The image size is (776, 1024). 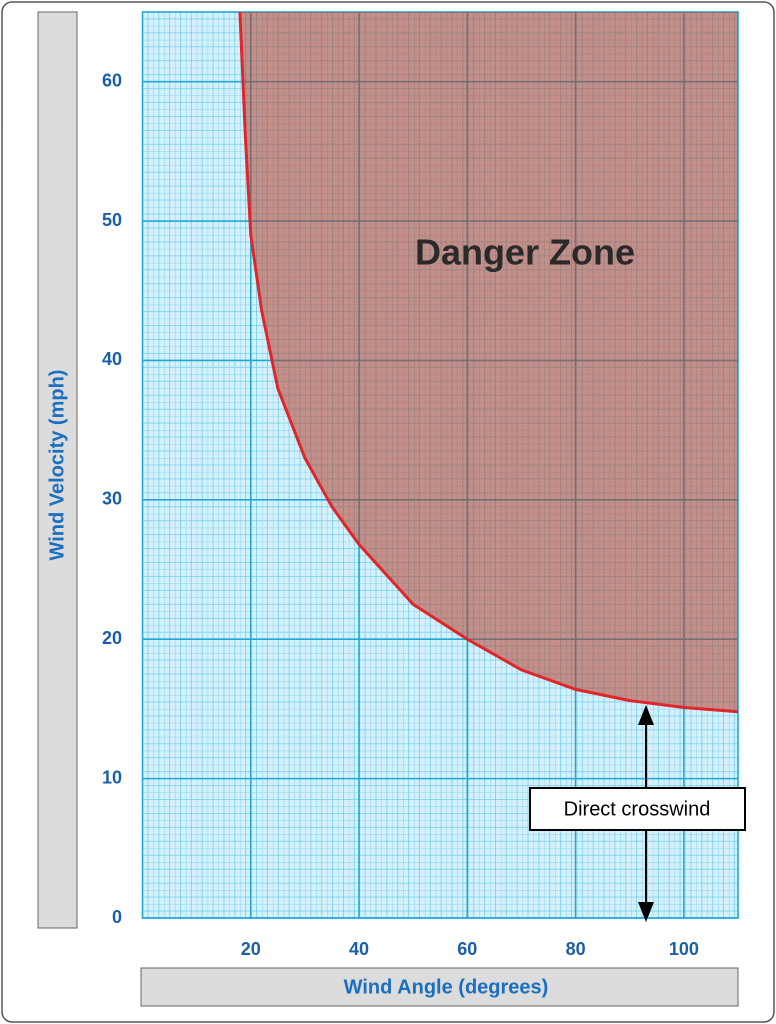 I want to click on x-axis-label: Wind Angle (degrees), so click(x=446, y=987).